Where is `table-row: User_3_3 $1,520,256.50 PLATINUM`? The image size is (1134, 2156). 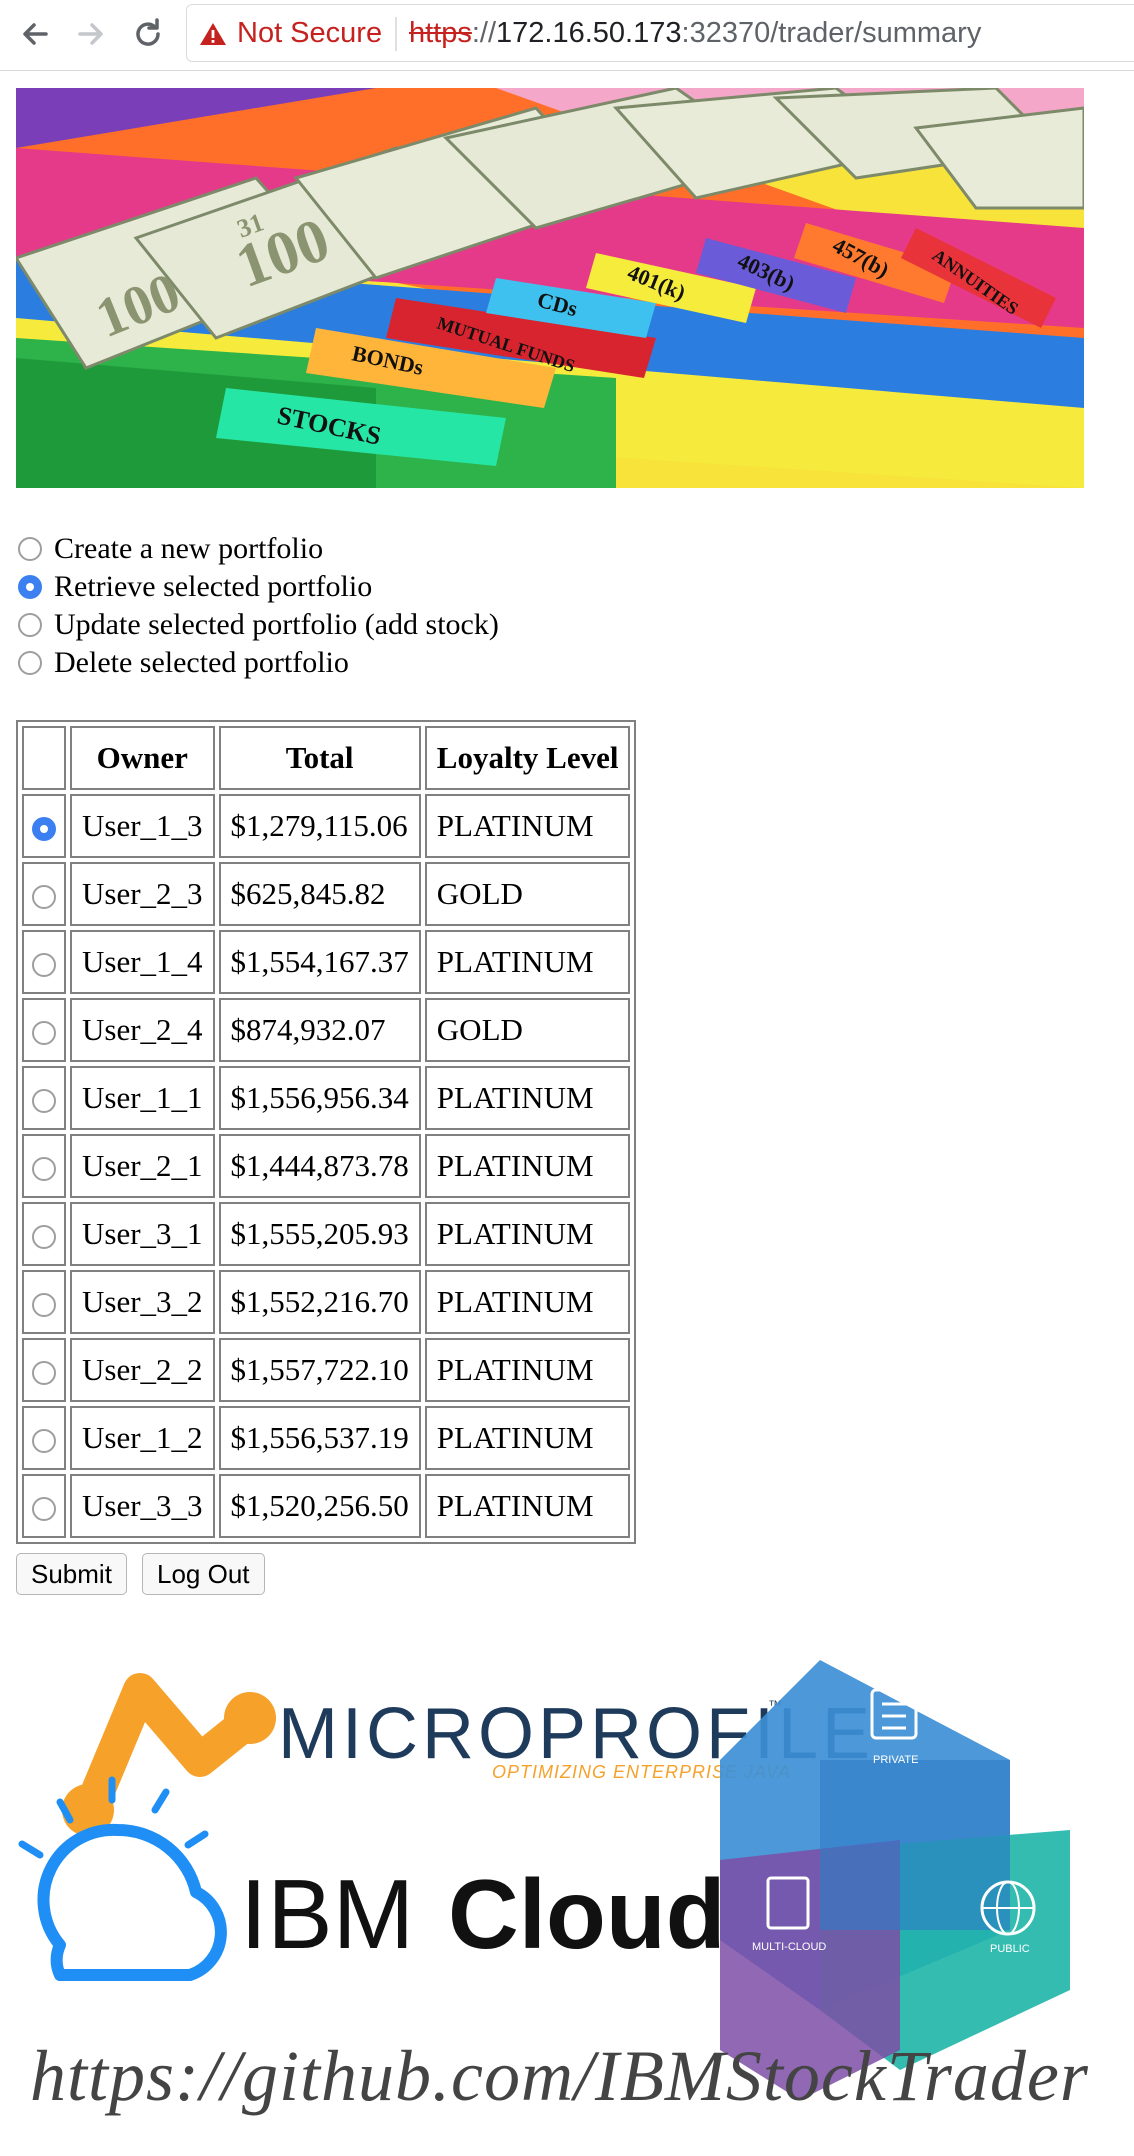 table-row: User_3_3 $1,520,256.50 PLATINUM is located at coordinates (326, 1506).